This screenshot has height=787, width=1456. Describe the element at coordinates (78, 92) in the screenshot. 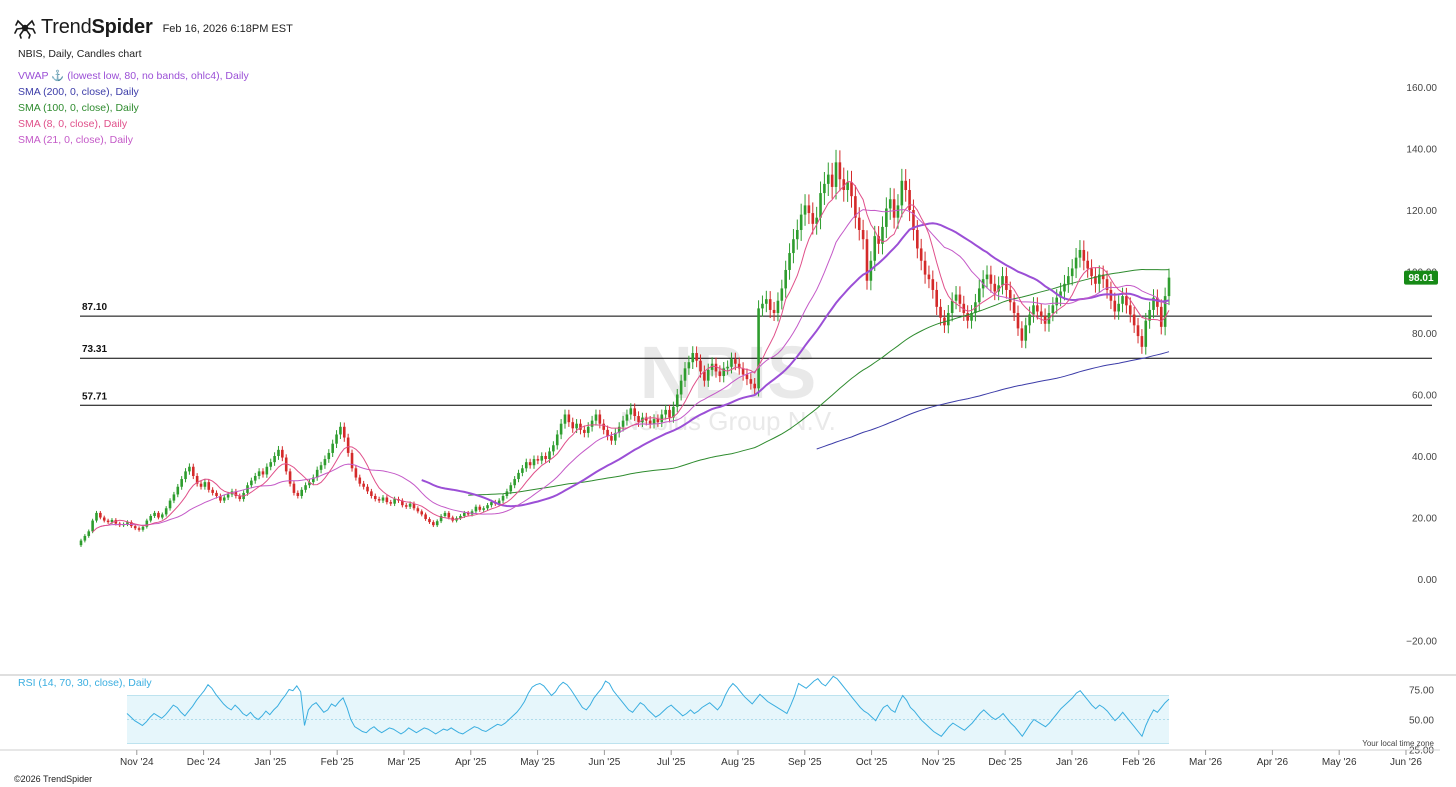

I see `legend-sma-200: SMA (200, 0, close), Daily` at that location.